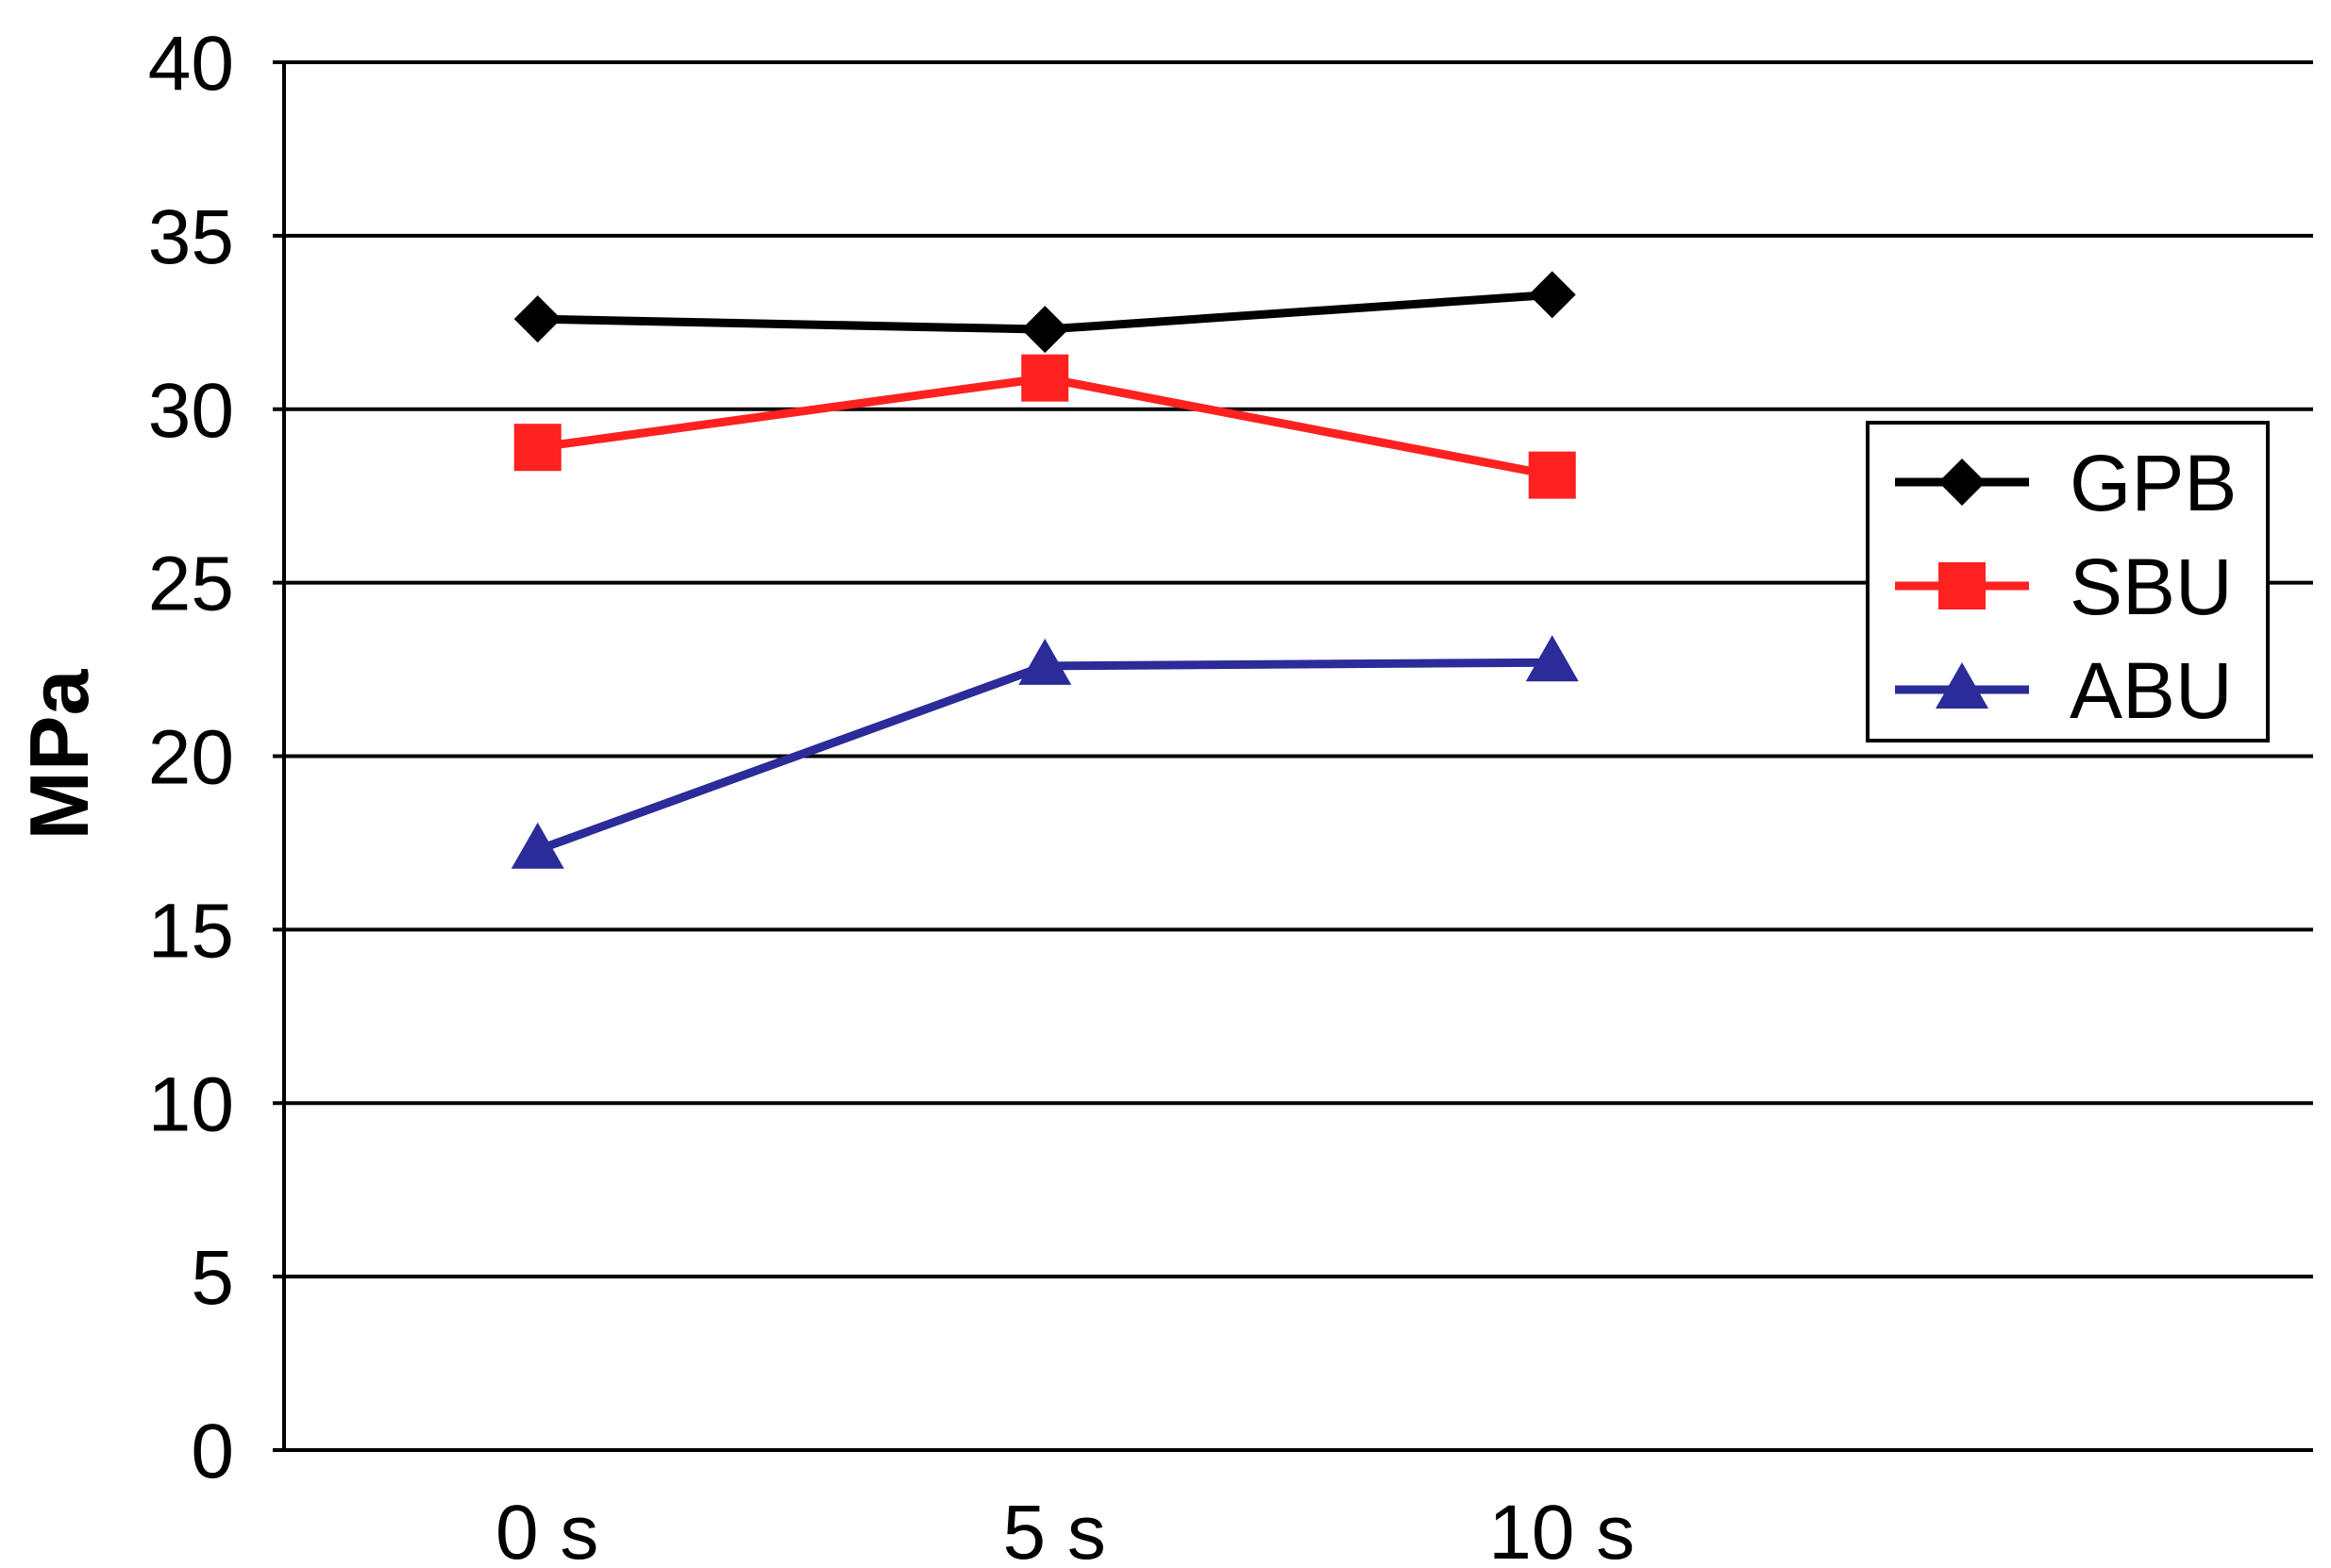  I want to click on x-tick-label: 0 s, so click(546, 1529).